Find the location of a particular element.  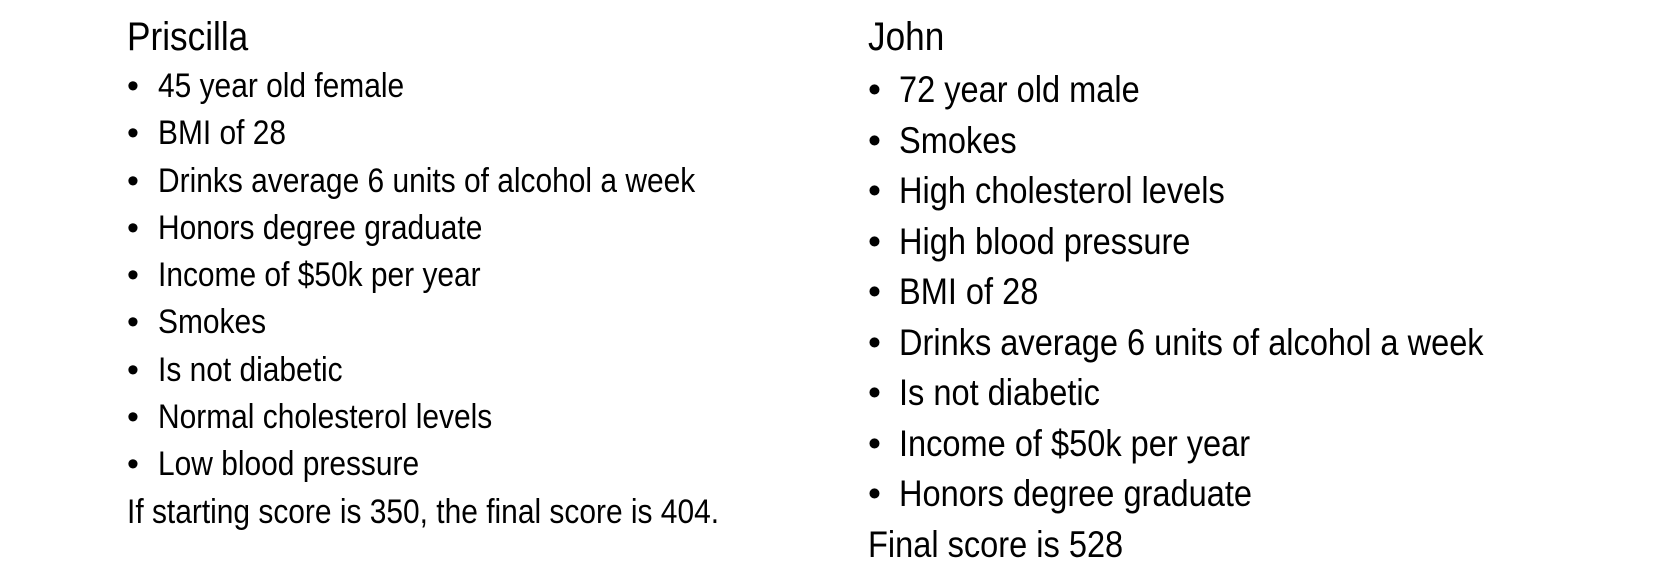

profile-name: John is located at coordinates (906, 37).